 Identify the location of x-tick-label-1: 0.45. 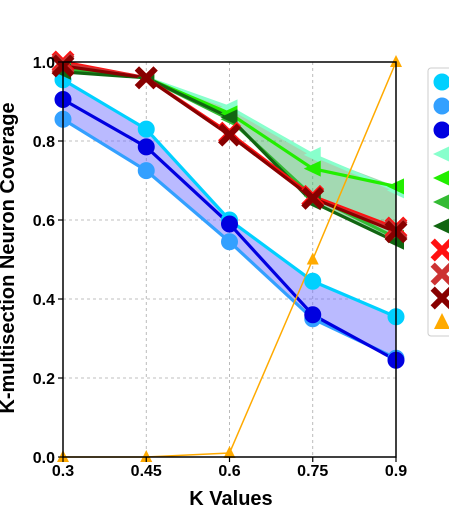
(146, 471).